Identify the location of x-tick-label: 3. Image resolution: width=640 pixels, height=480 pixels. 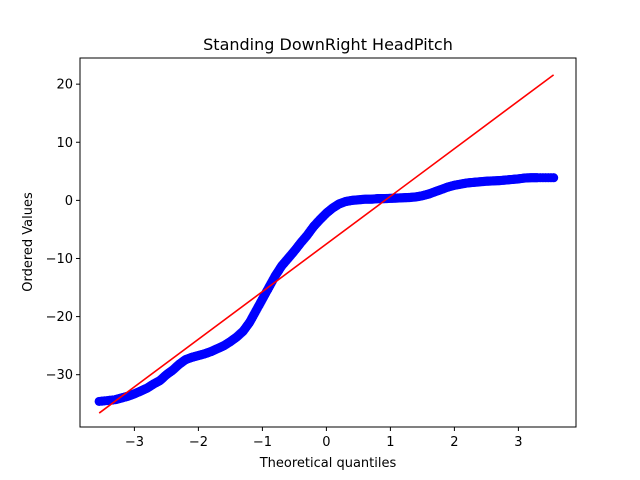
(518, 442).